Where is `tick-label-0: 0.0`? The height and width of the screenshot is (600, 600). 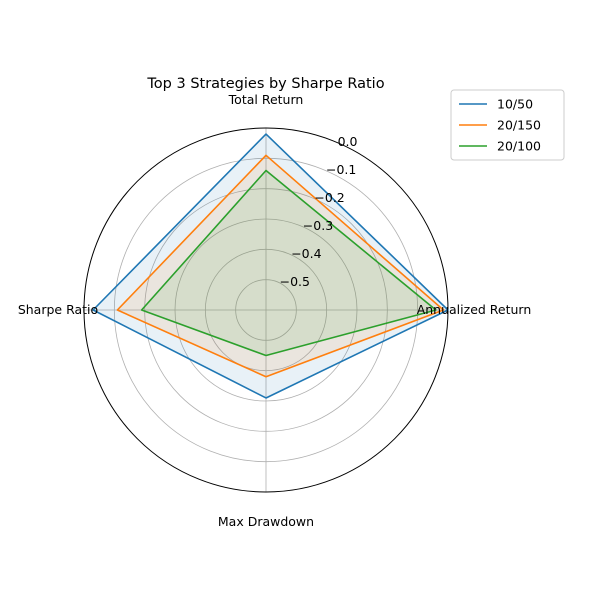 tick-label-0: 0.0 is located at coordinates (348, 141).